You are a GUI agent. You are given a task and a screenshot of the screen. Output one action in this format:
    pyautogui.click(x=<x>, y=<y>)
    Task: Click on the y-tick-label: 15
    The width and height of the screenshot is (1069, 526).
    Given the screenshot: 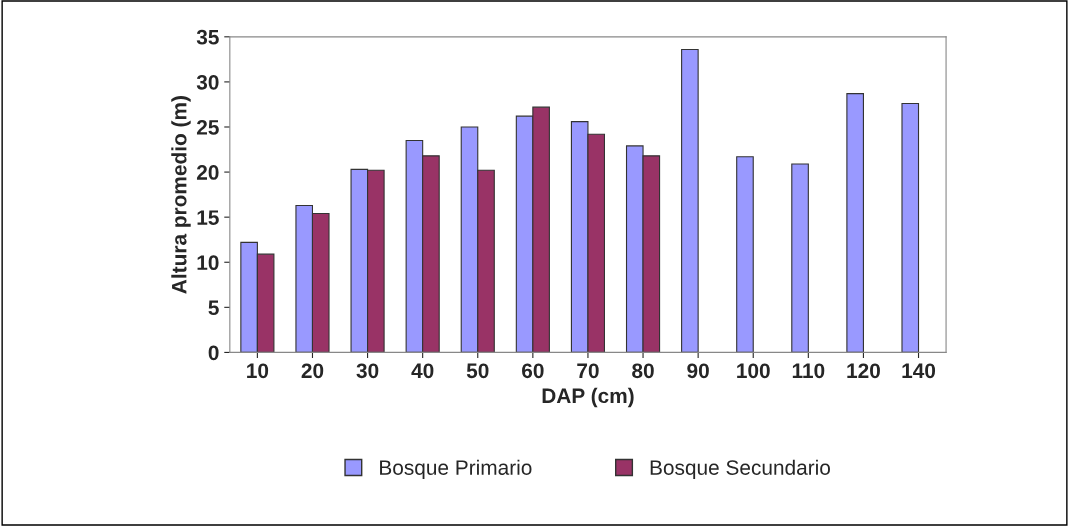 What is the action you would take?
    pyautogui.click(x=208, y=217)
    